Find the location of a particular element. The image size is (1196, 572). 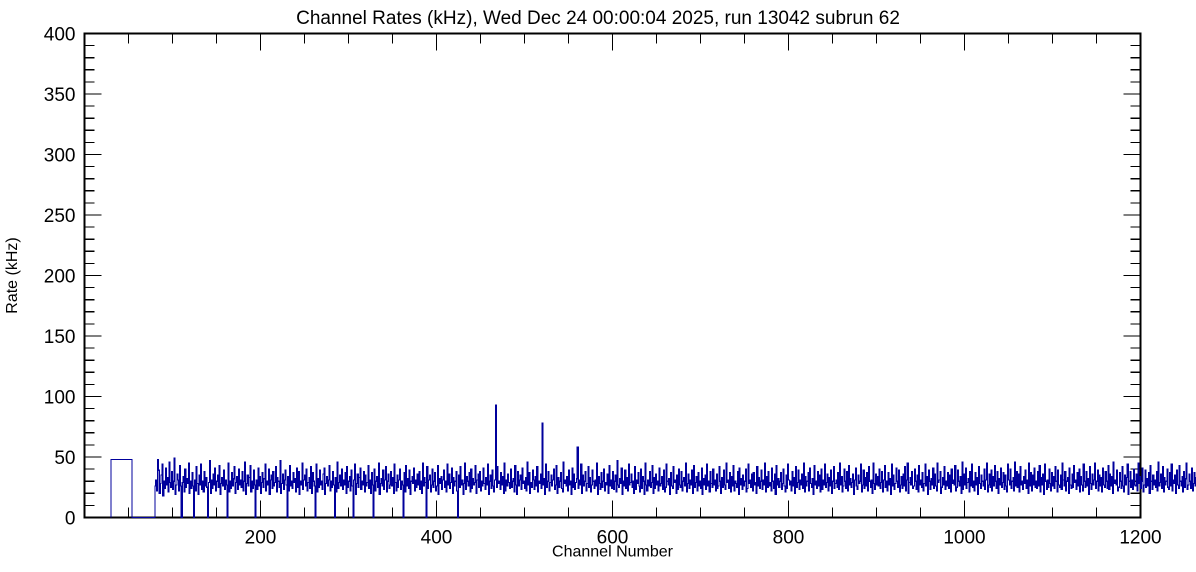

y-tick-label: 250 is located at coordinates (60, 216).